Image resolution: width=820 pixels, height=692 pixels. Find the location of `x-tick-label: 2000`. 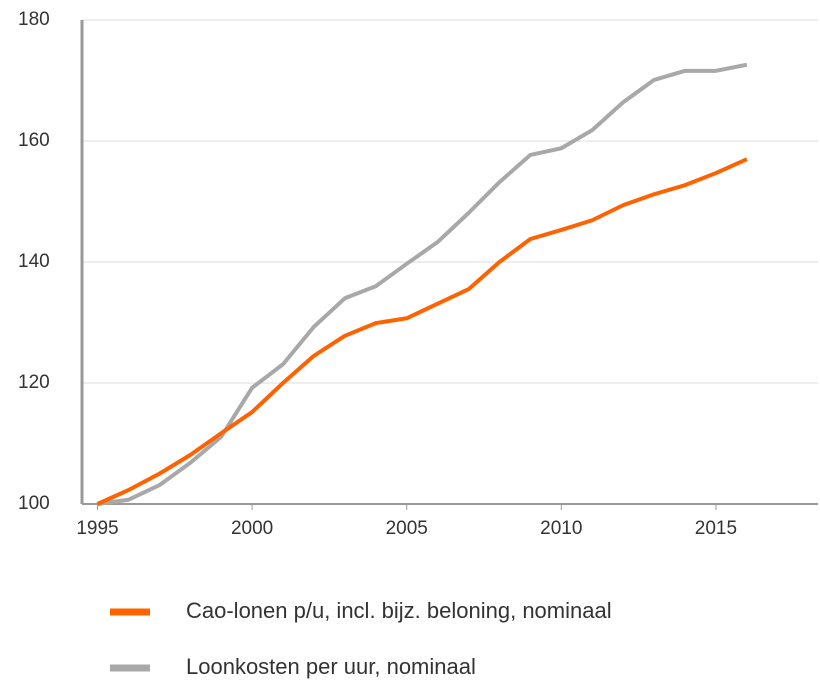

x-tick-label: 2000 is located at coordinates (252, 528).